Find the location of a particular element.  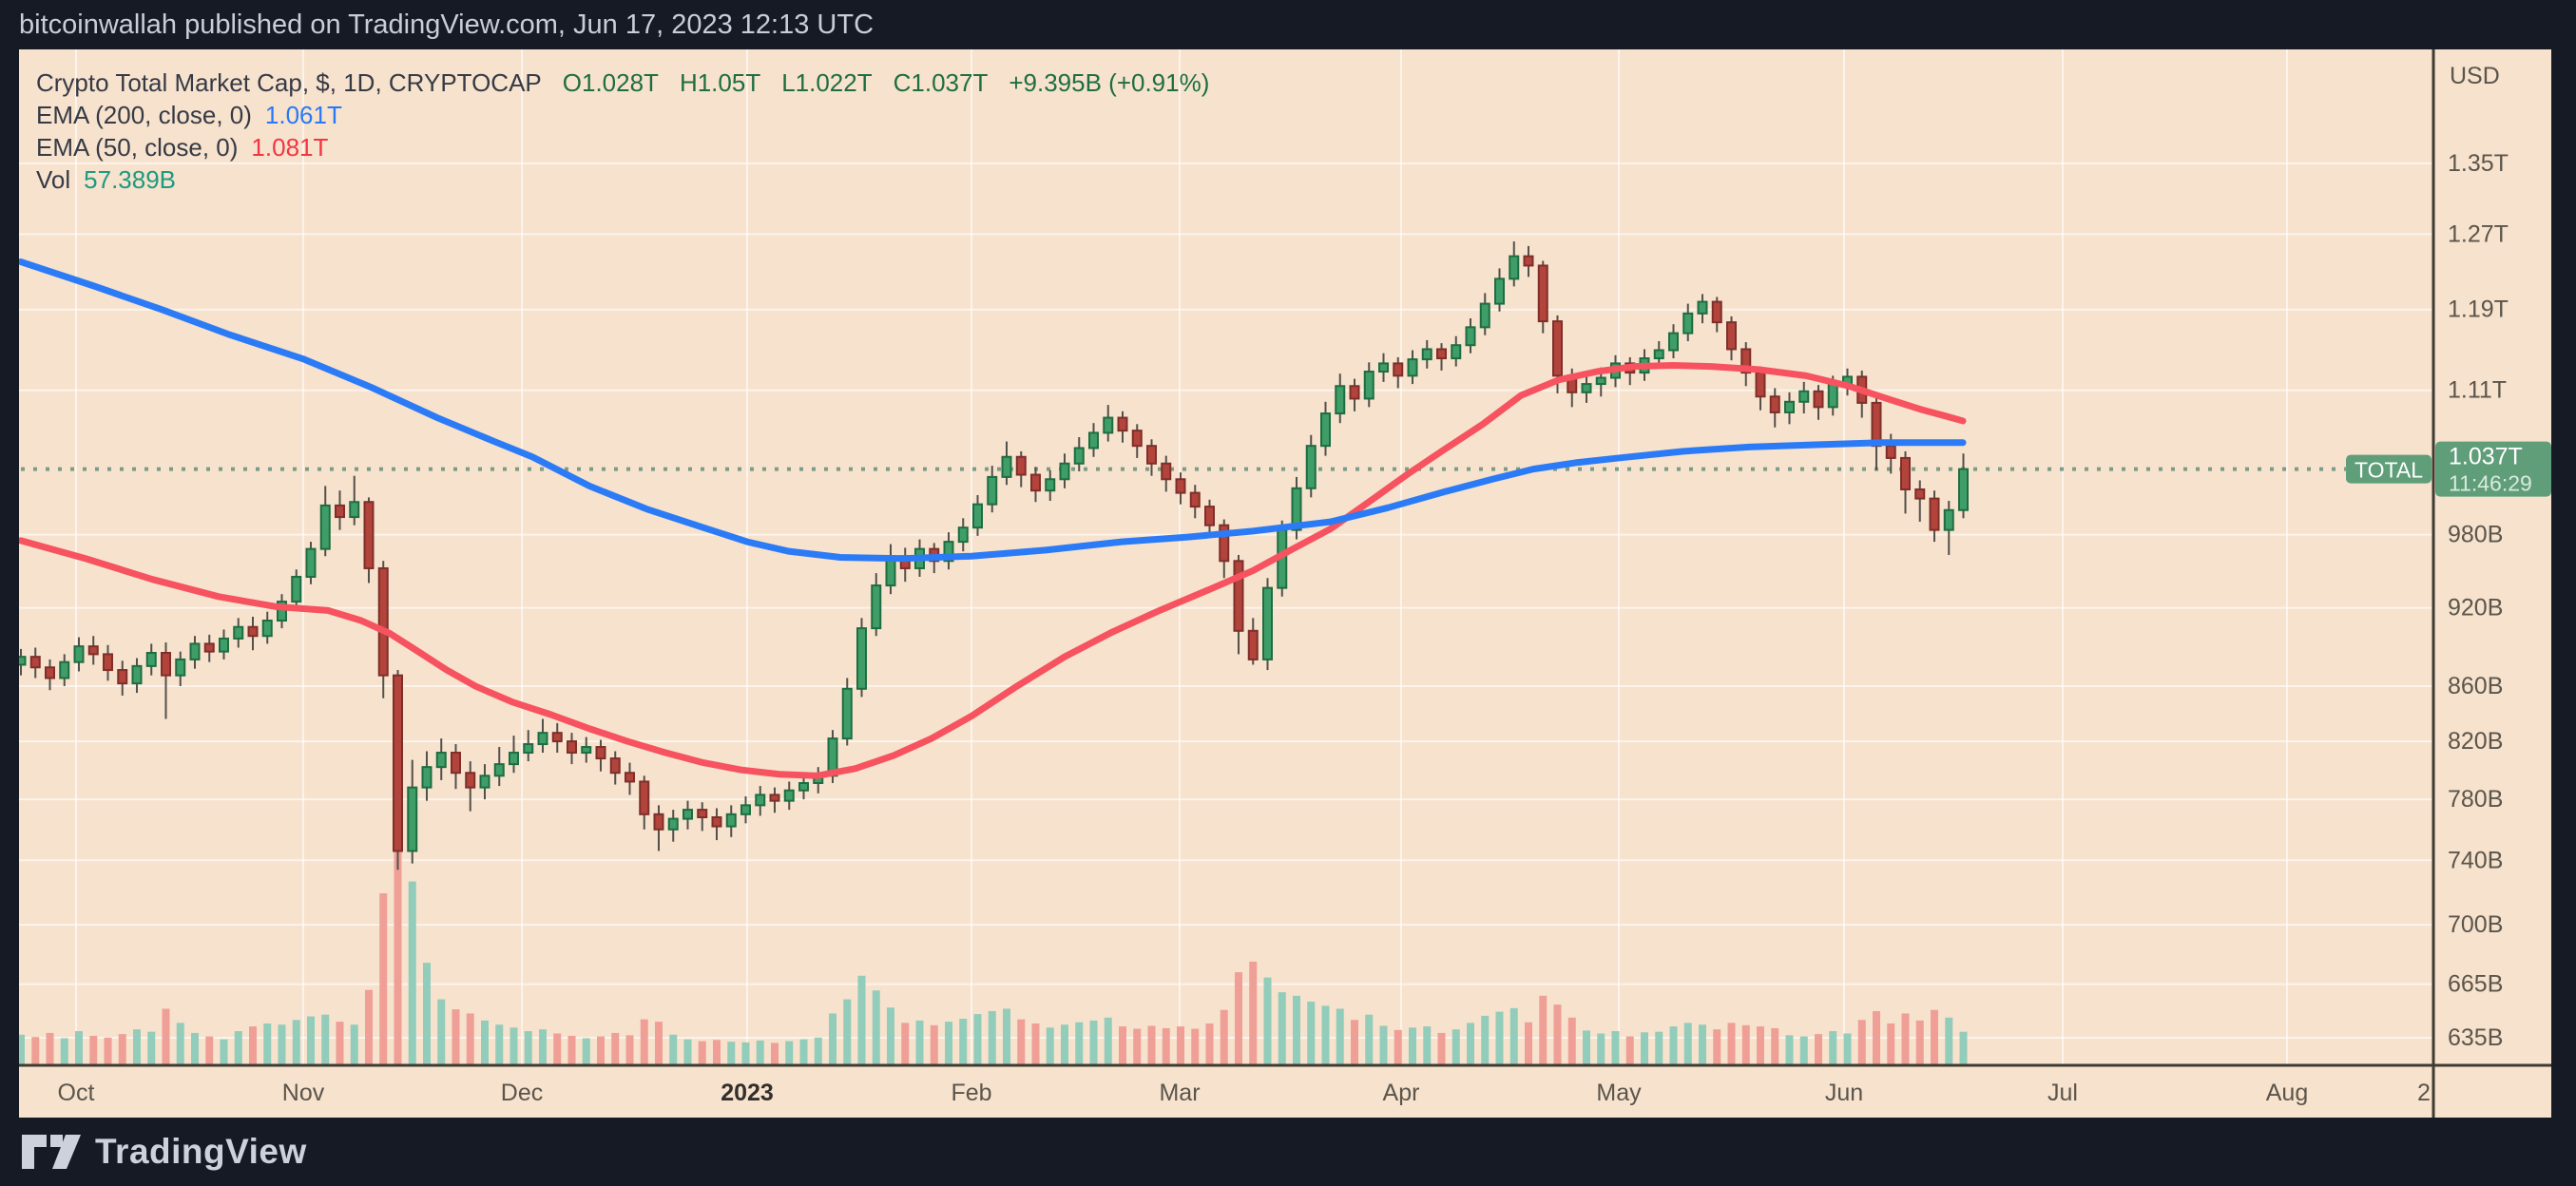

tradingview-logo-icon is located at coordinates (51, 1152).